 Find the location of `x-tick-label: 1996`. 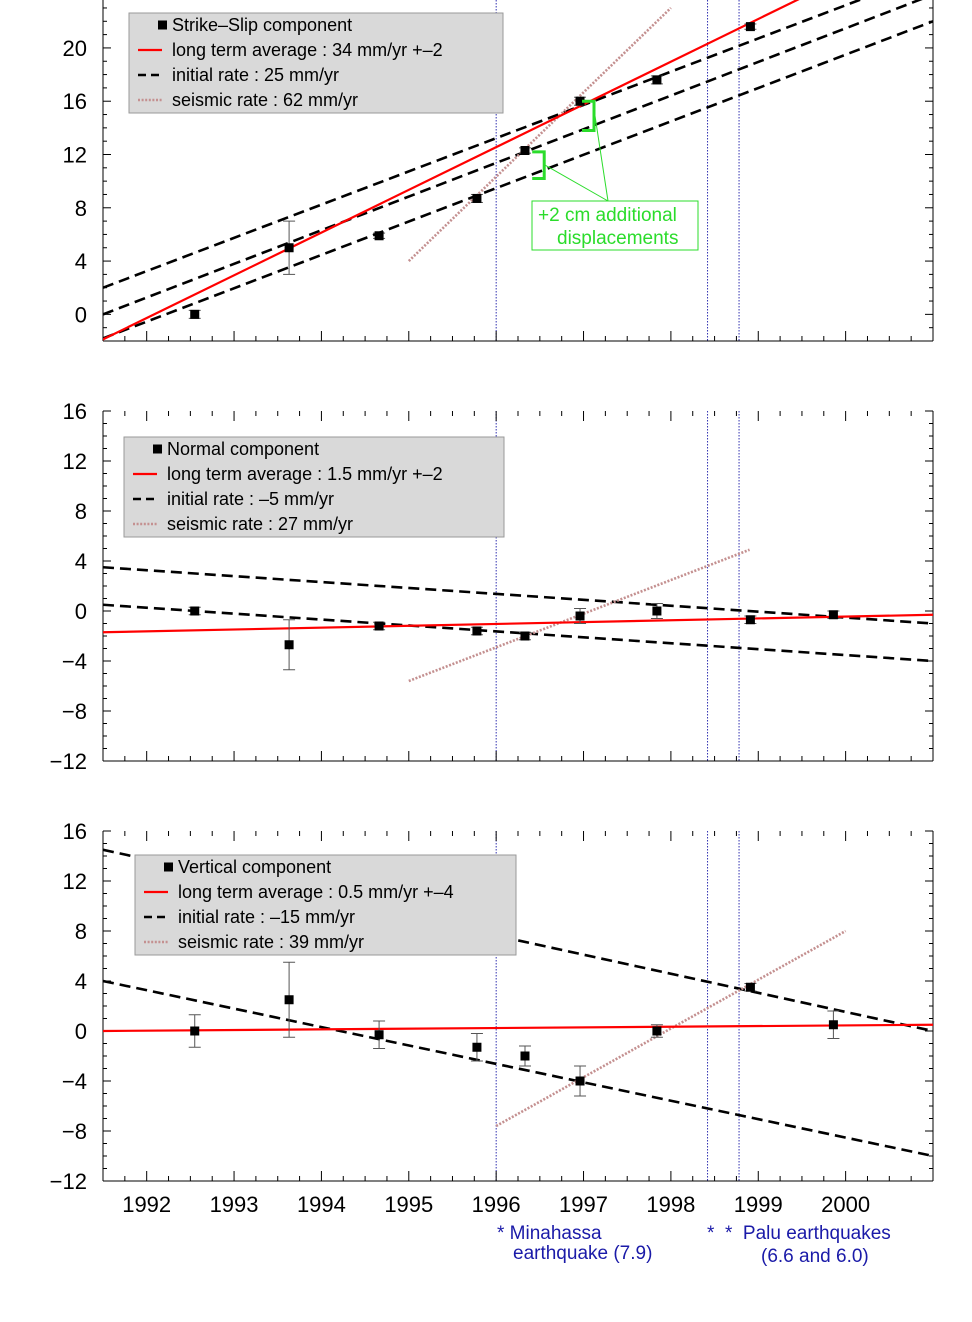

x-tick-label: 1996 is located at coordinates (496, 1204).